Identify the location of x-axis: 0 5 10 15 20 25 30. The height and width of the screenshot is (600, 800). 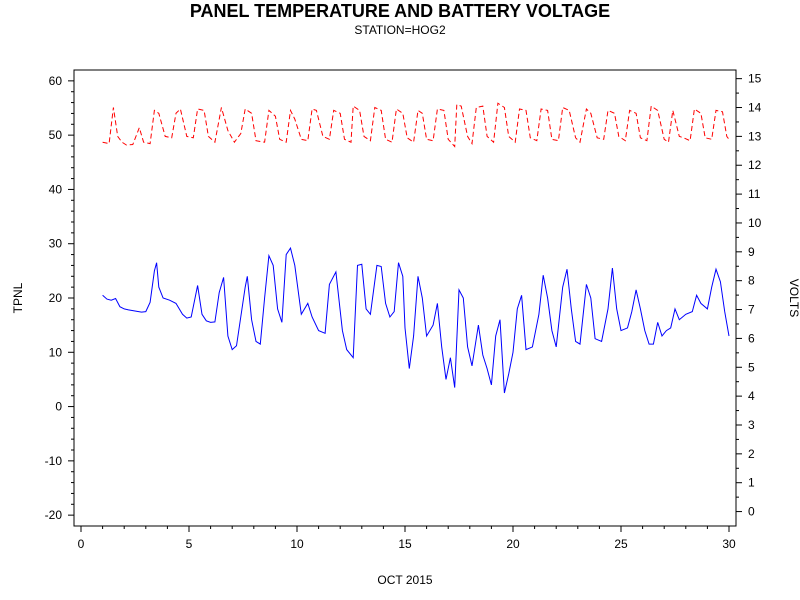
(407, 538).